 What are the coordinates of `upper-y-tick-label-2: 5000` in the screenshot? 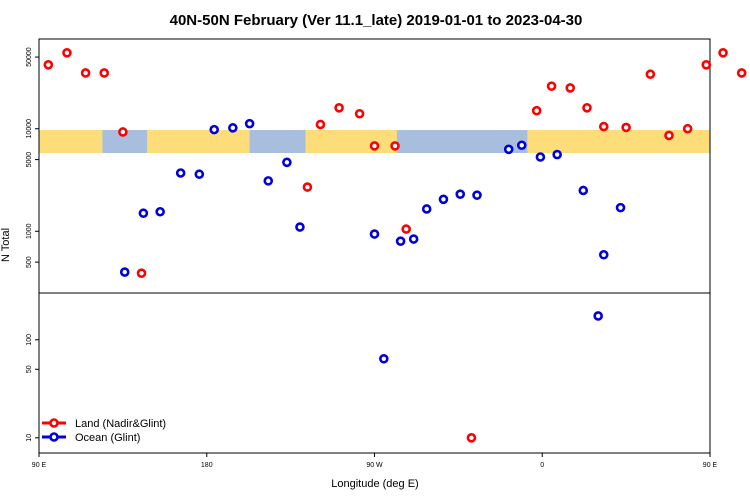 It's located at (29, 160).